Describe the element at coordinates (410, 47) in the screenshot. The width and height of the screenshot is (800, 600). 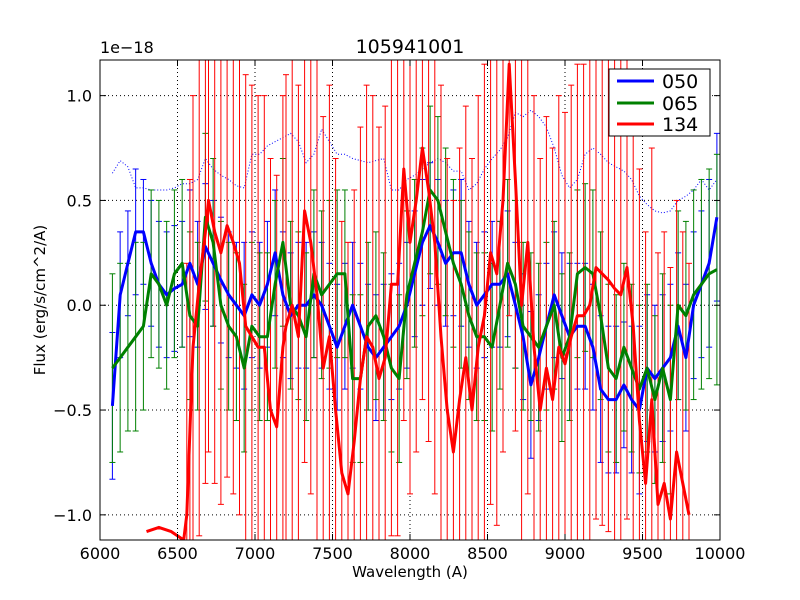
I see `chart-title: 105941001` at that location.